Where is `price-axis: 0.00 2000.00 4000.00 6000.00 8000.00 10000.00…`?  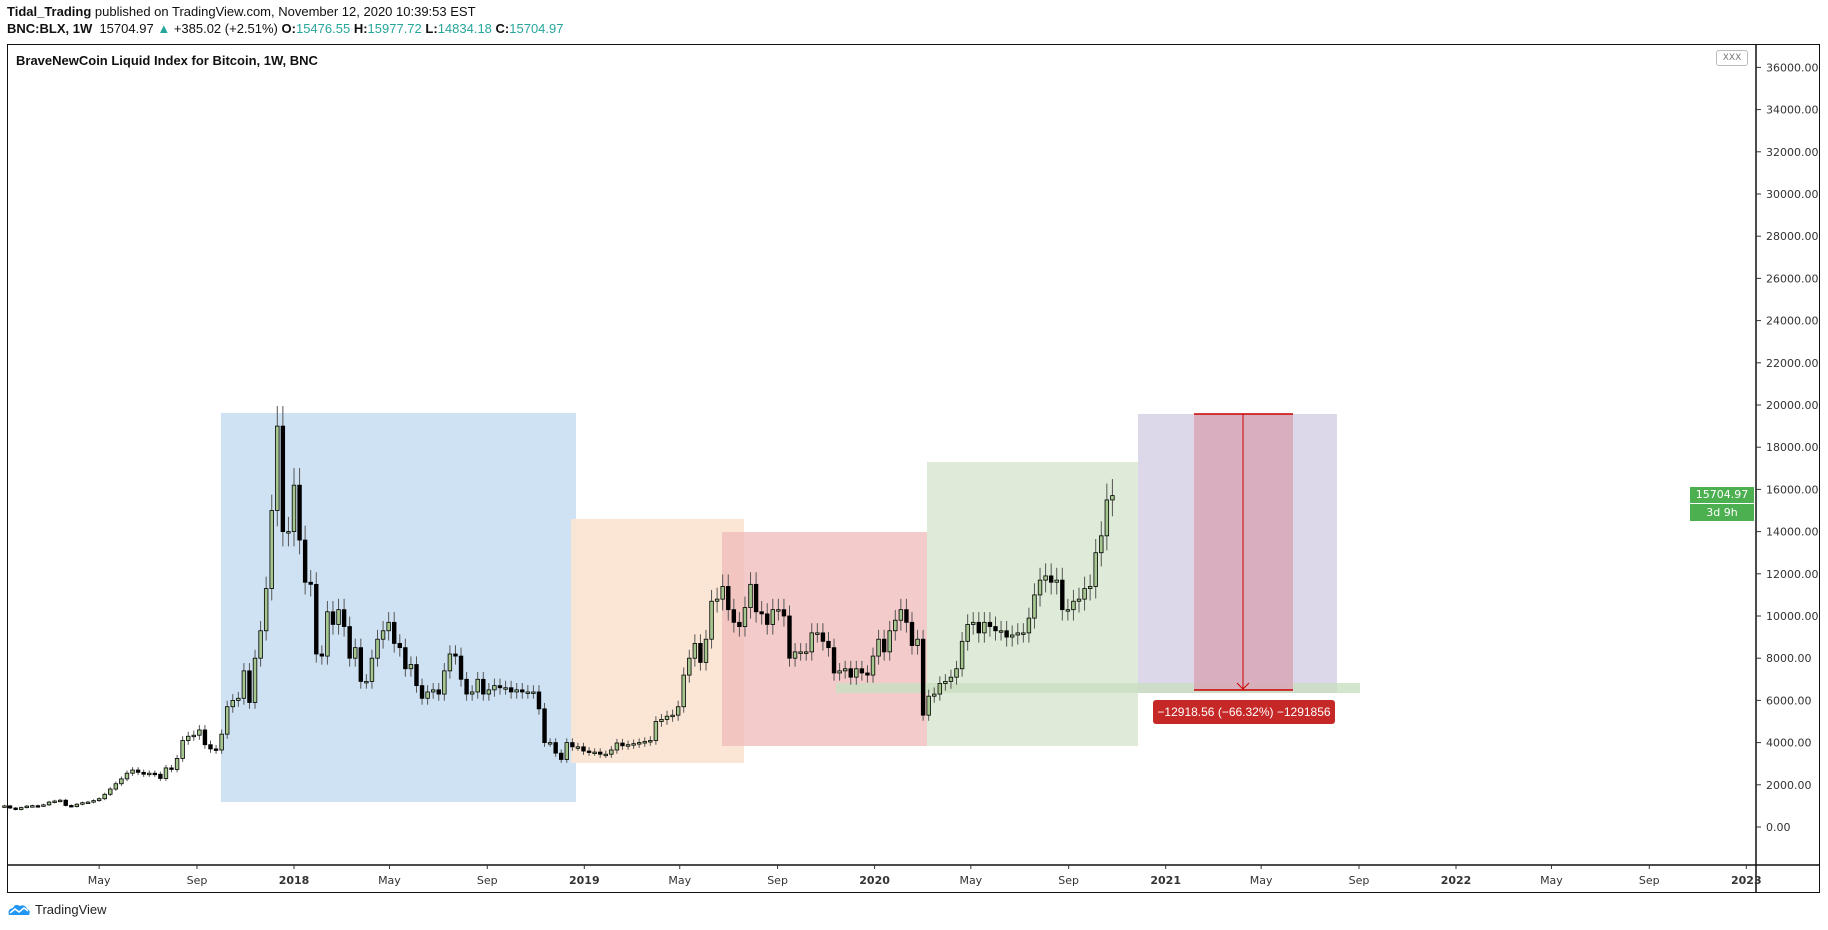 price-axis: 0.00 2000.00 4000.00 6000.00 8000.00 10000.00… is located at coordinates (1787, 447).